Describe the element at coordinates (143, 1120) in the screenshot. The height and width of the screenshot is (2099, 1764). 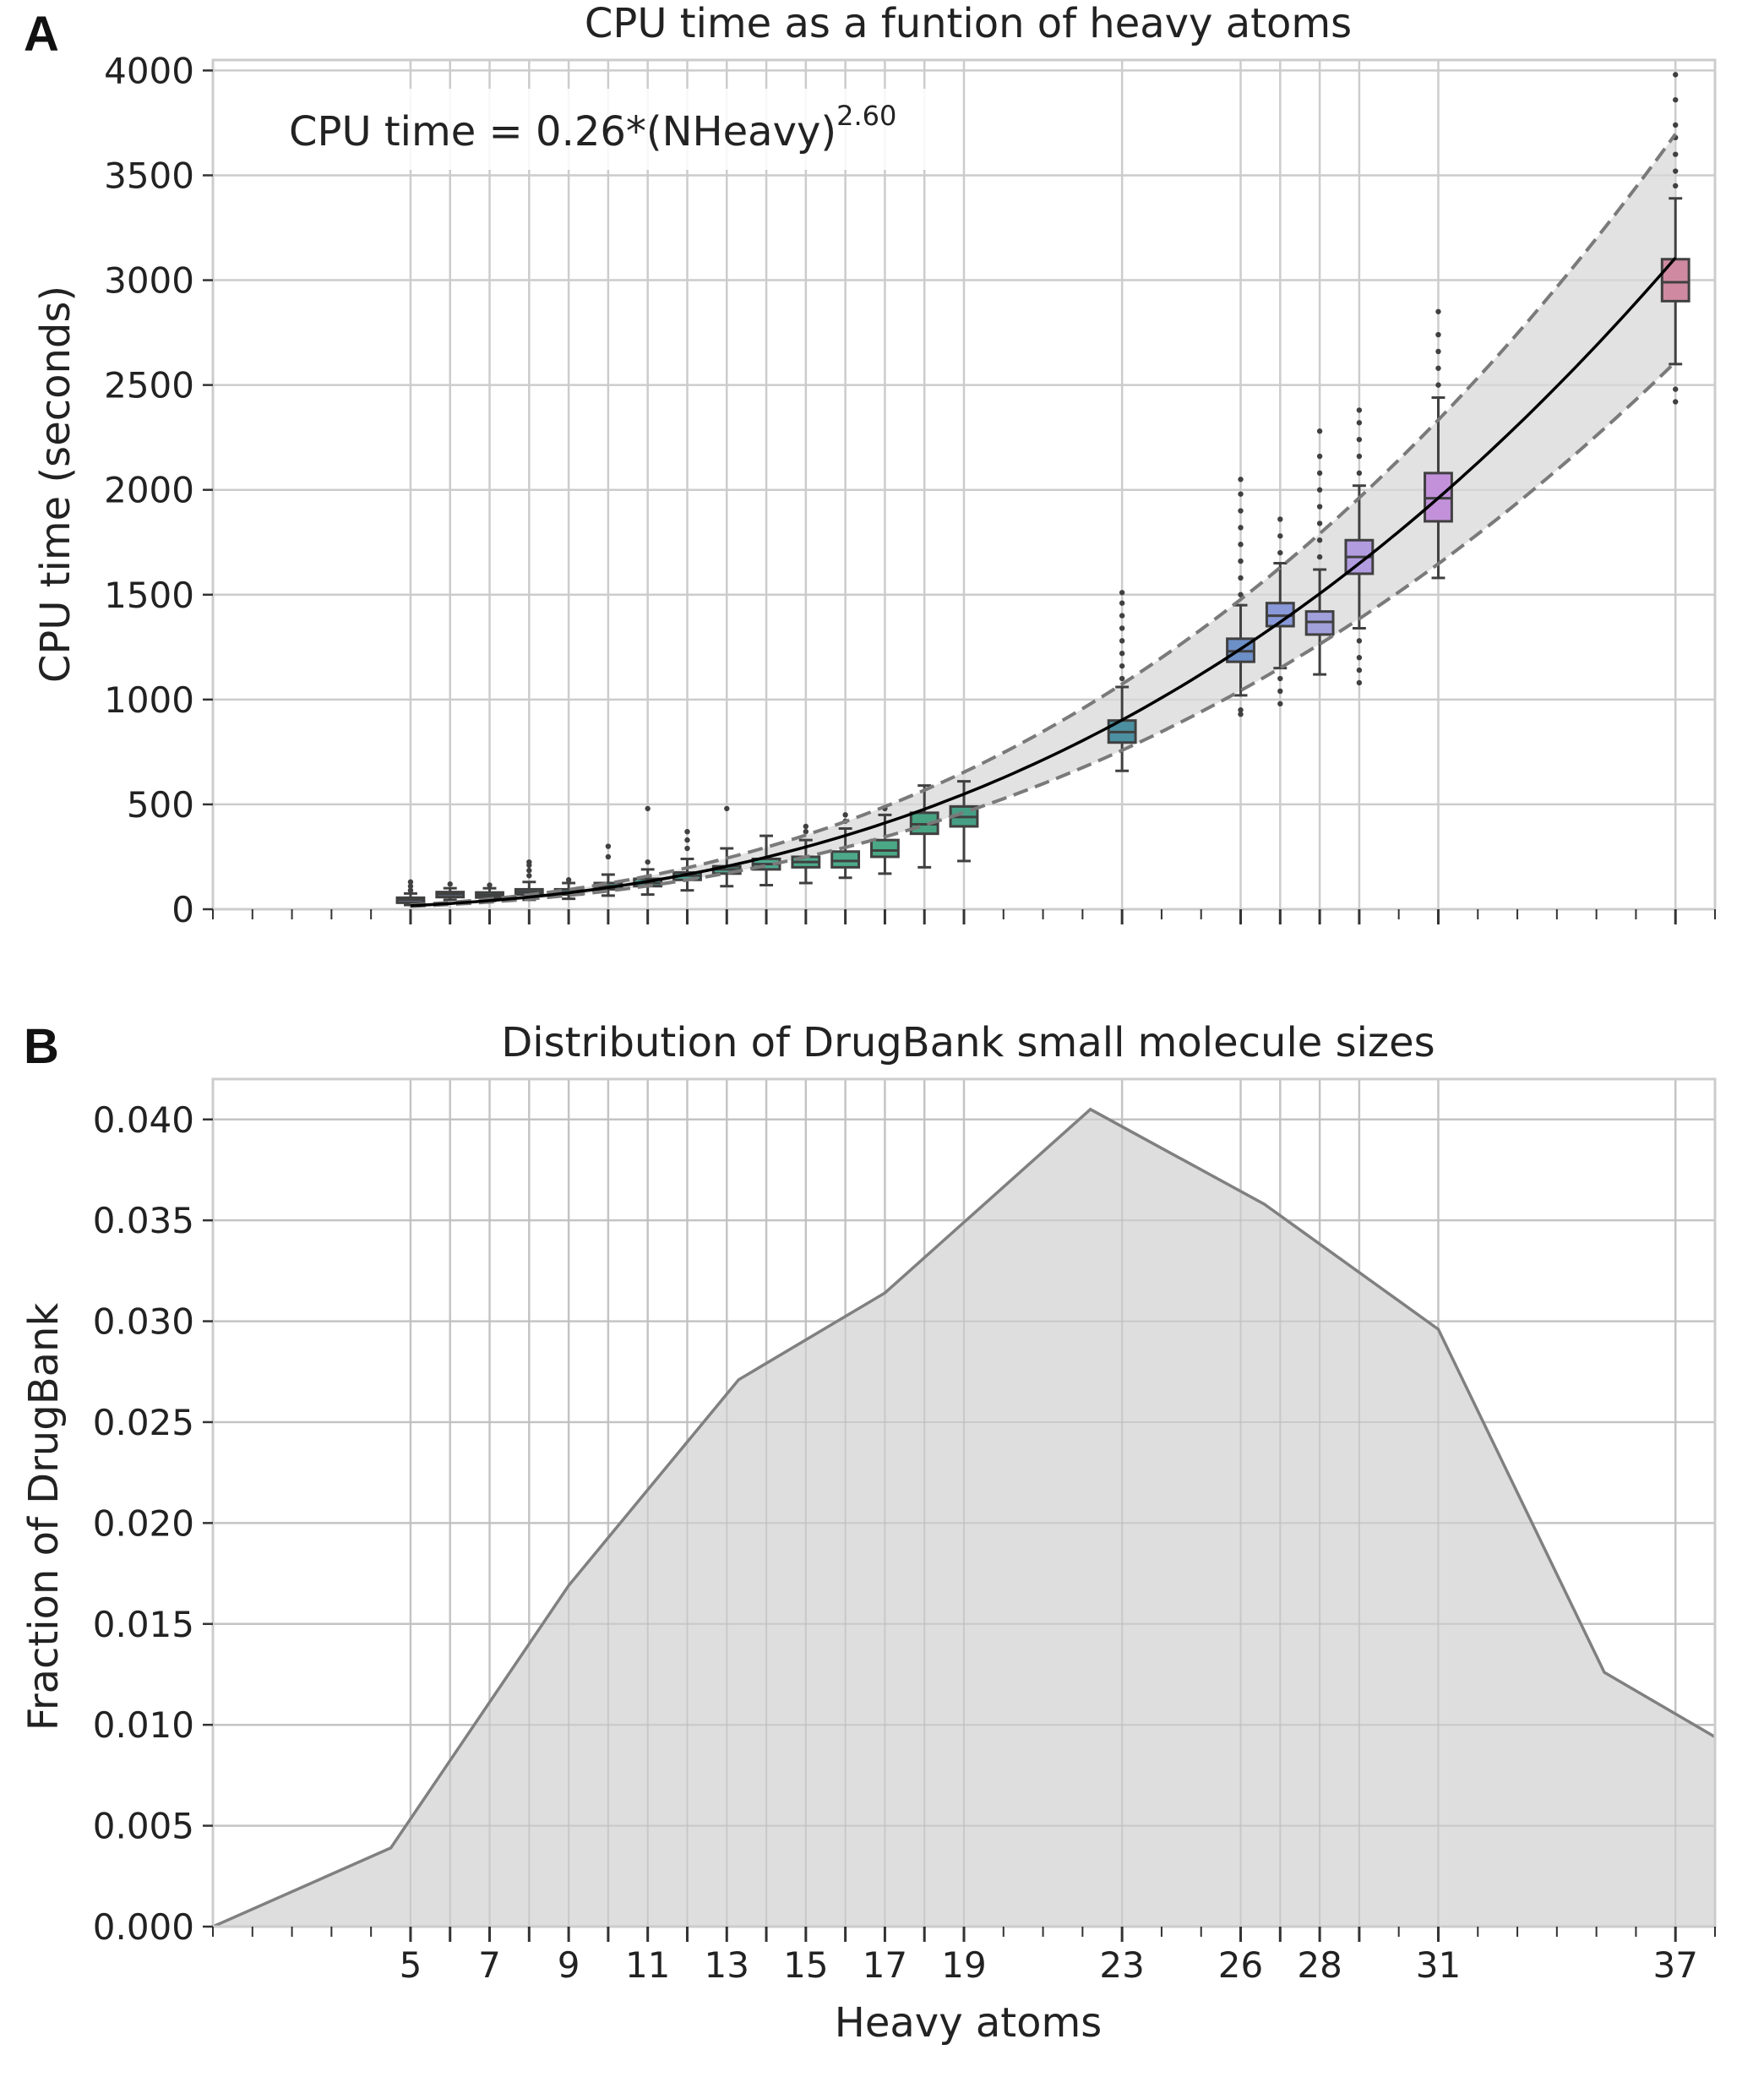
I see `y-tick-label: 0.040` at that location.